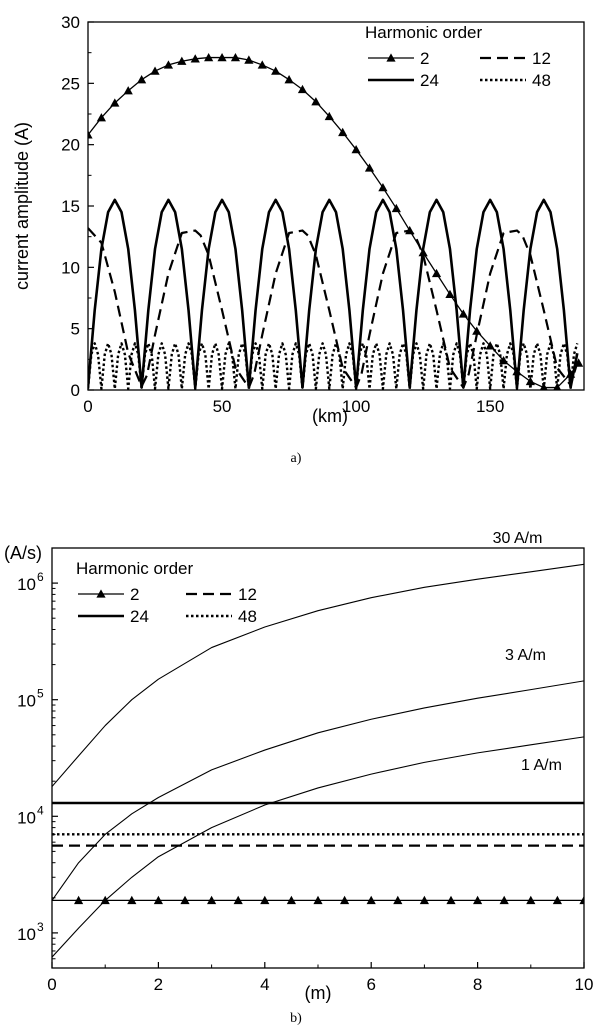 This screenshot has width=593, height=1026. I want to click on x-tick-label-b: 6, so click(370, 984).